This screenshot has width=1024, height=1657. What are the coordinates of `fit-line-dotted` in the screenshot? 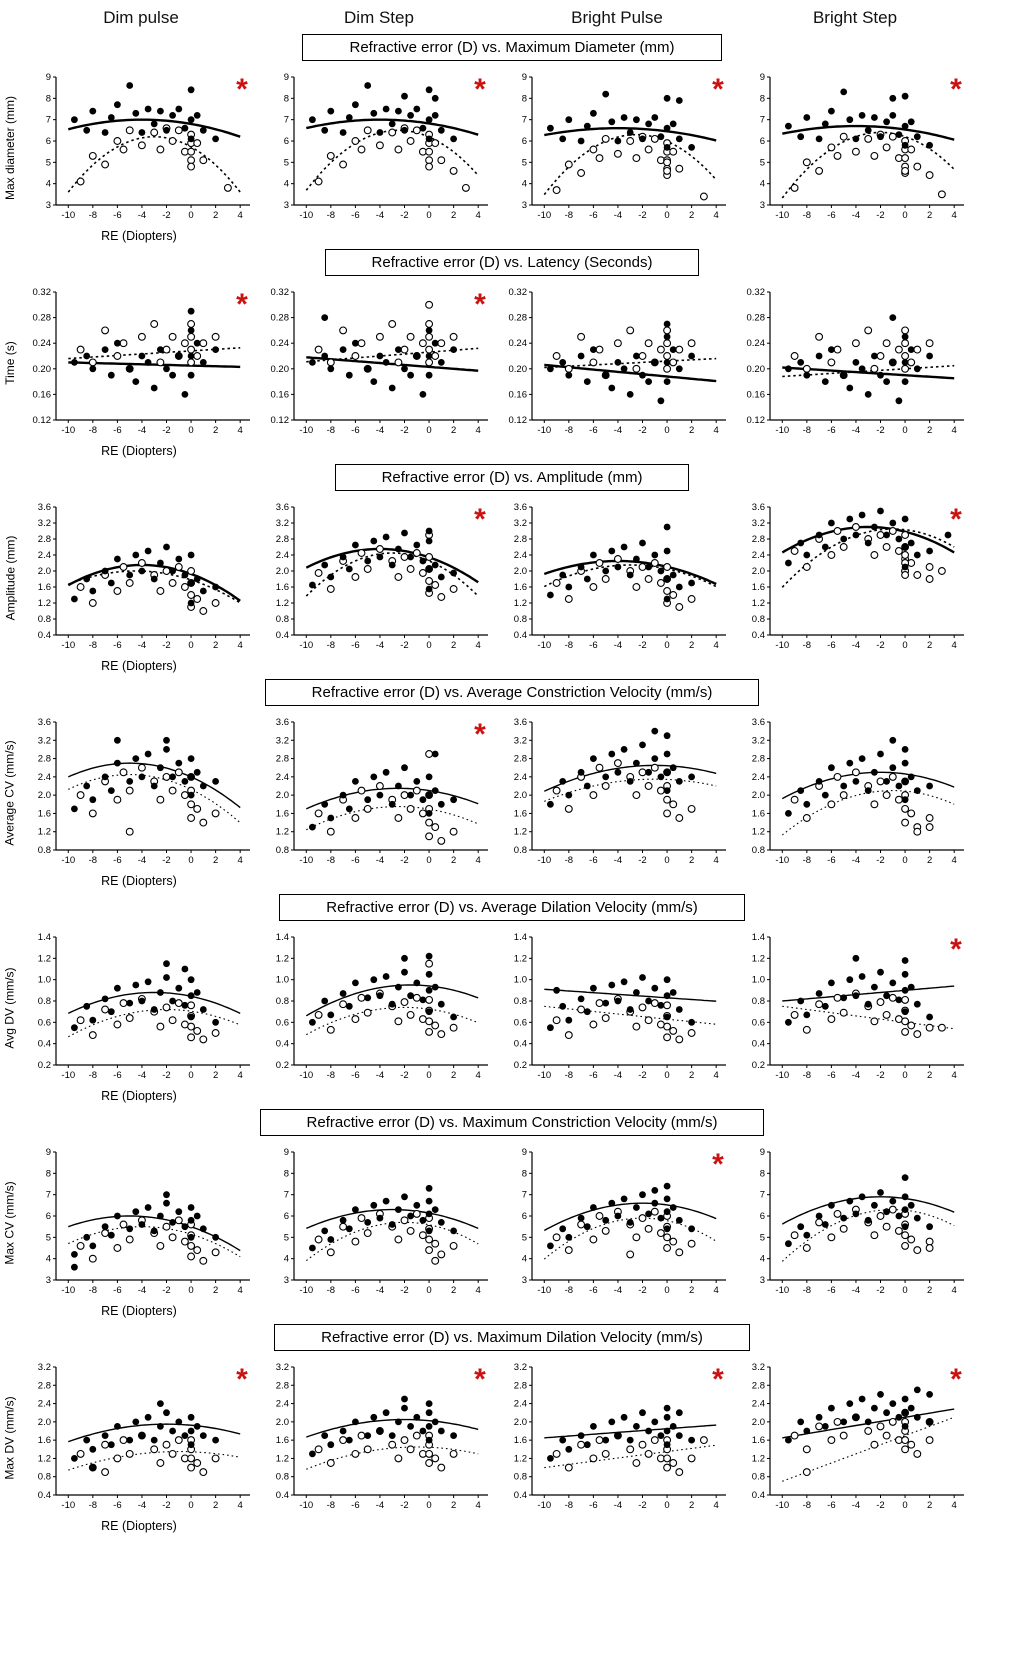 It's located at (630, 1015).